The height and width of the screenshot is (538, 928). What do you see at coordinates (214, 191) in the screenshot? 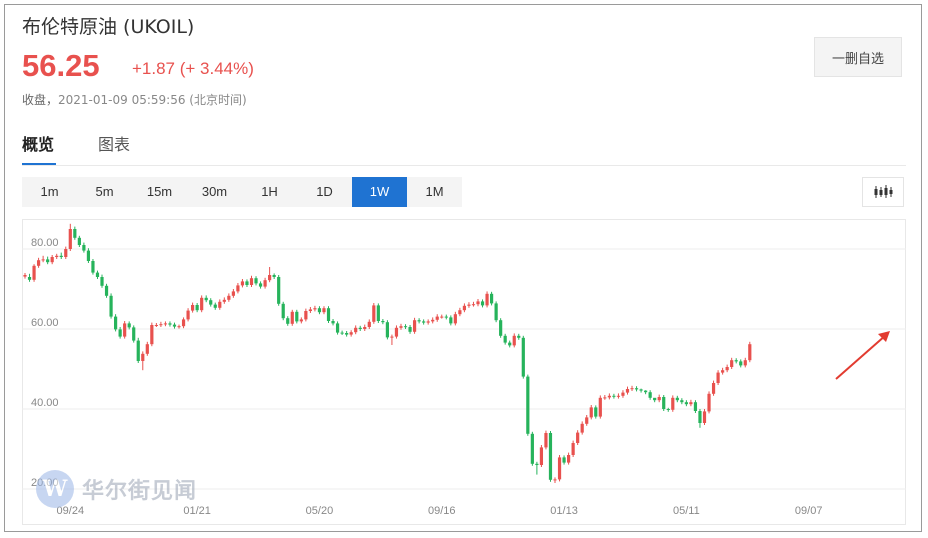
I see `period-30m-button: 30m` at bounding box center [214, 191].